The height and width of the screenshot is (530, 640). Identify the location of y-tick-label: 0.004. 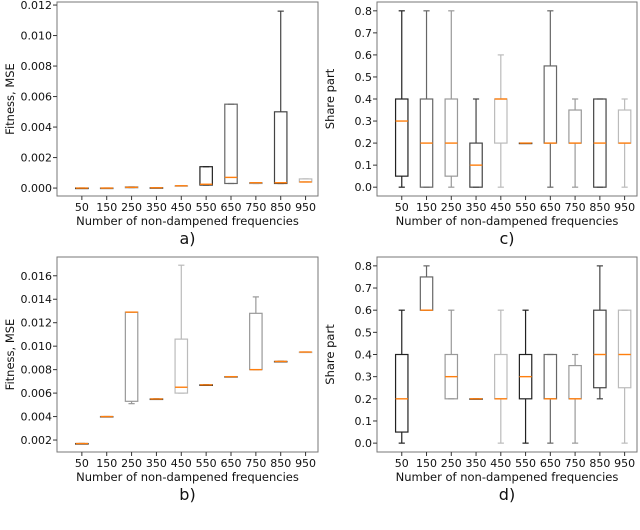
(37, 417).